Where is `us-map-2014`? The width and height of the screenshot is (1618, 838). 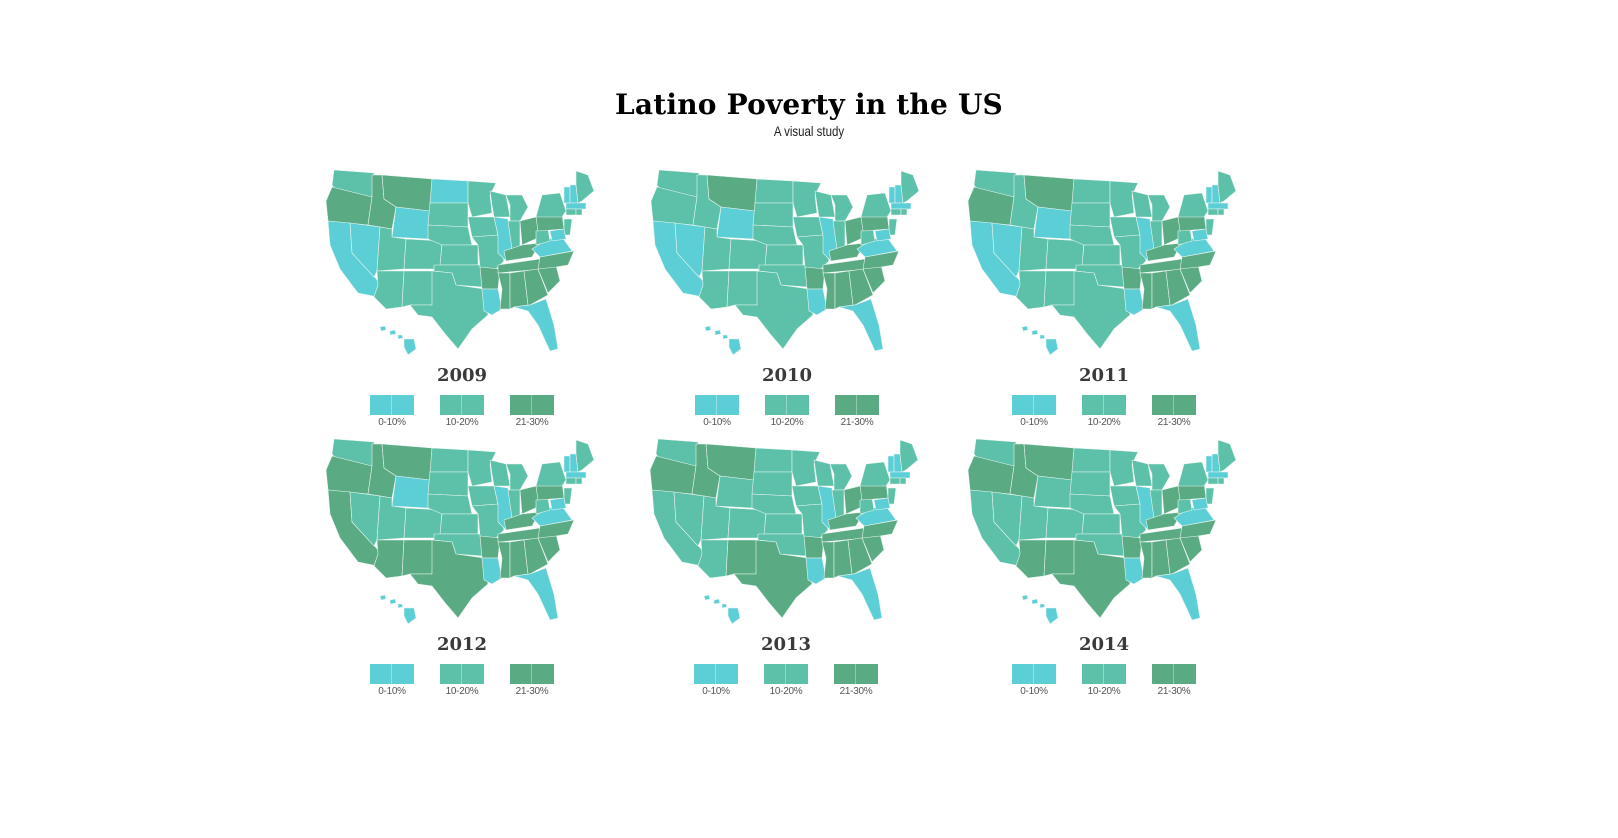
us-map-2014 is located at coordinates (1104, 534).